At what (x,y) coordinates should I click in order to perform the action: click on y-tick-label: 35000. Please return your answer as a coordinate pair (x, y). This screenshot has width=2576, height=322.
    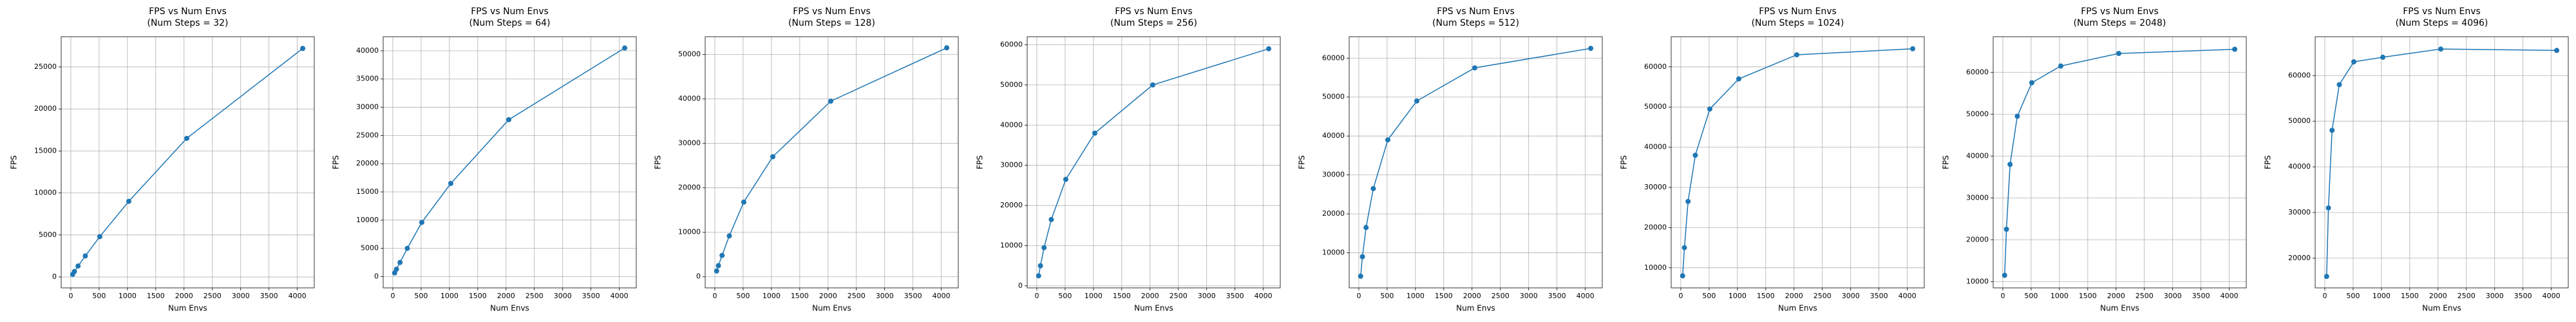
    Looking at the image, I should click on (367, 79).